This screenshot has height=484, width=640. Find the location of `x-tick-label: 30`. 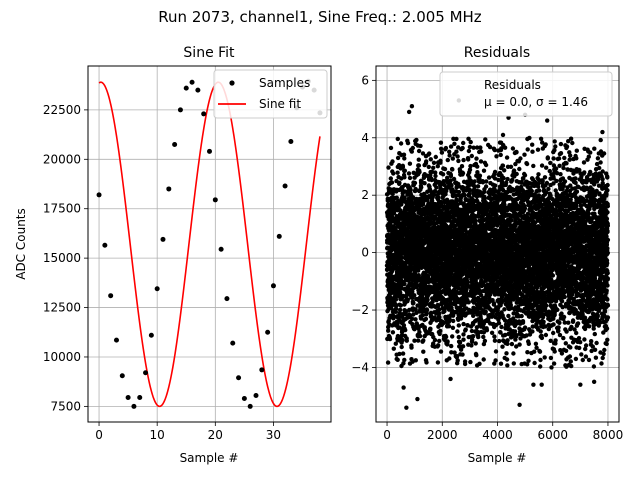

x-tick-label: 30 is located at coordinates (273, 435).